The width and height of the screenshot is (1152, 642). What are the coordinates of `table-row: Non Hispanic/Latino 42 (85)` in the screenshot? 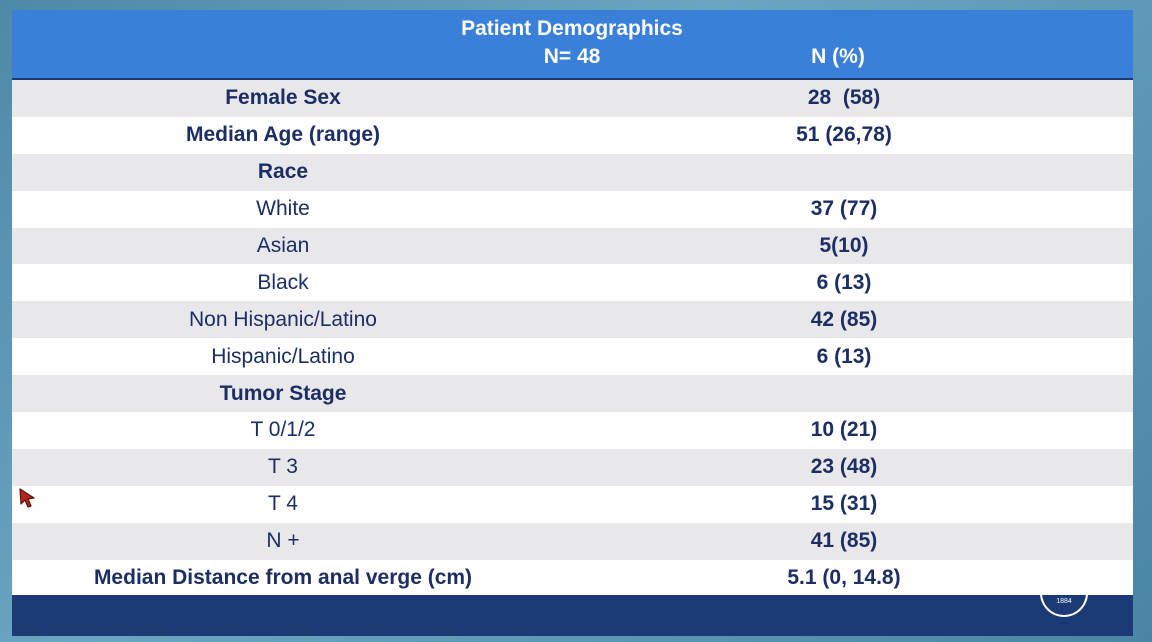 It's located at (572, 320).